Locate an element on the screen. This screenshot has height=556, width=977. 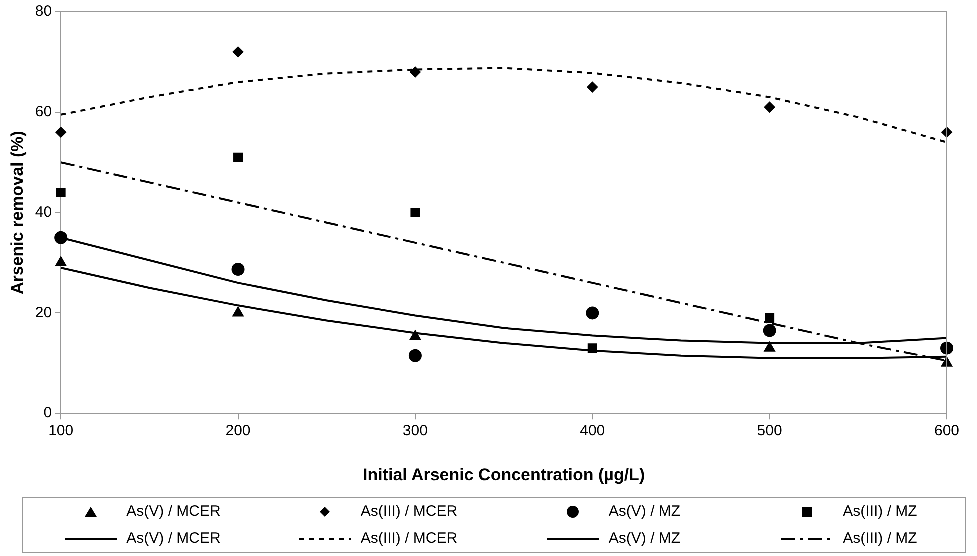
y-tick-label: 40 is located at coordinates (43, 212).